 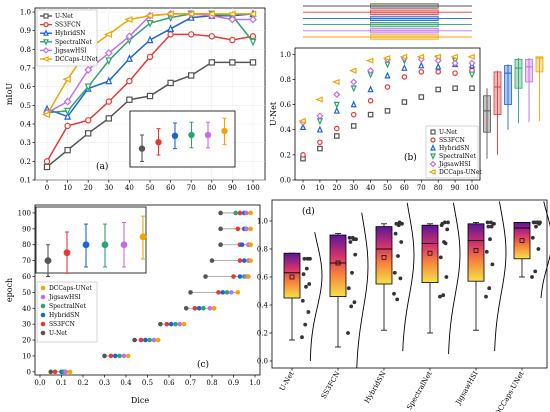 I want to click on d-mean-u-net, so click(x=292, y=277).